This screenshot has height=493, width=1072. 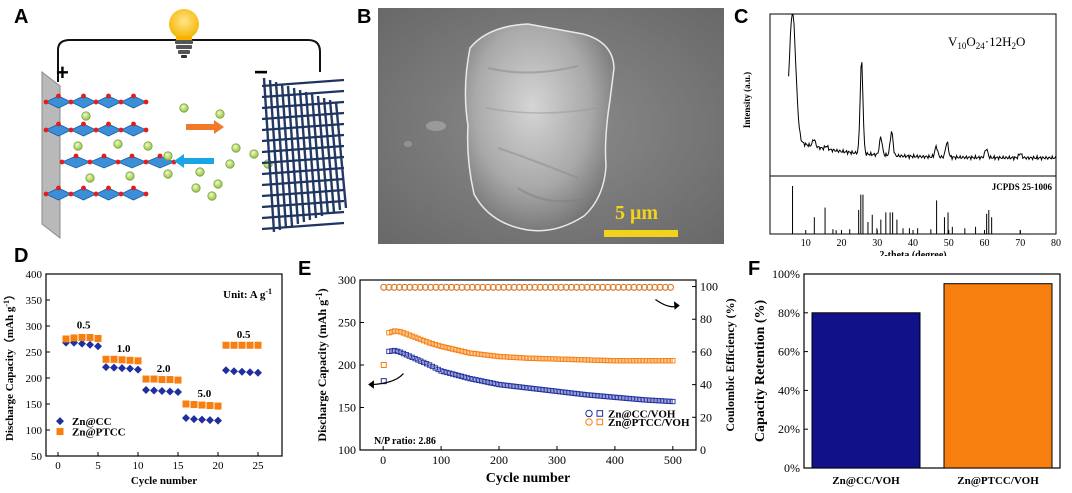 I want to click on x-tick-label: 500, so click(x=673, y=460).